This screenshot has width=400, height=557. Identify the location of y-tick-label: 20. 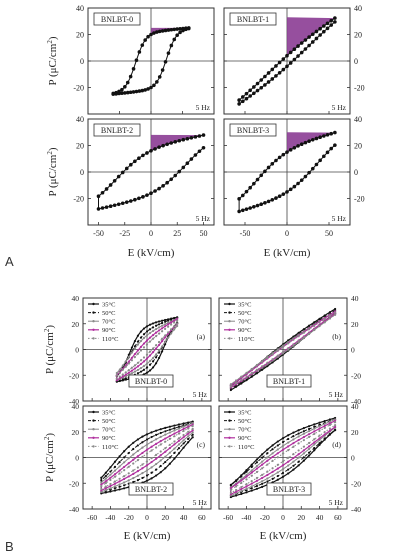
(80, 35).